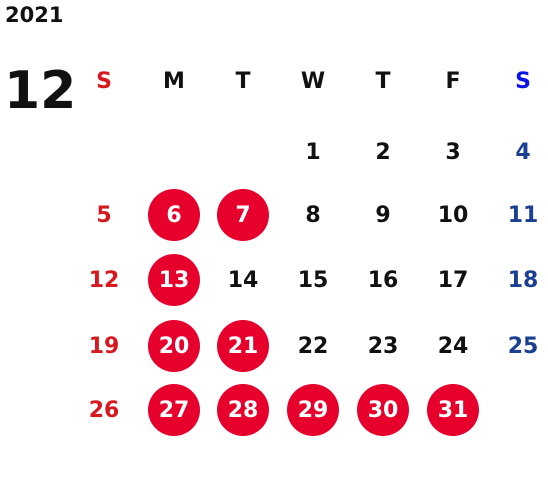  What do you see at coordinates (453, 280) in the screenshot?
I see `day-cell: 17` at bounding box center [453, 280].